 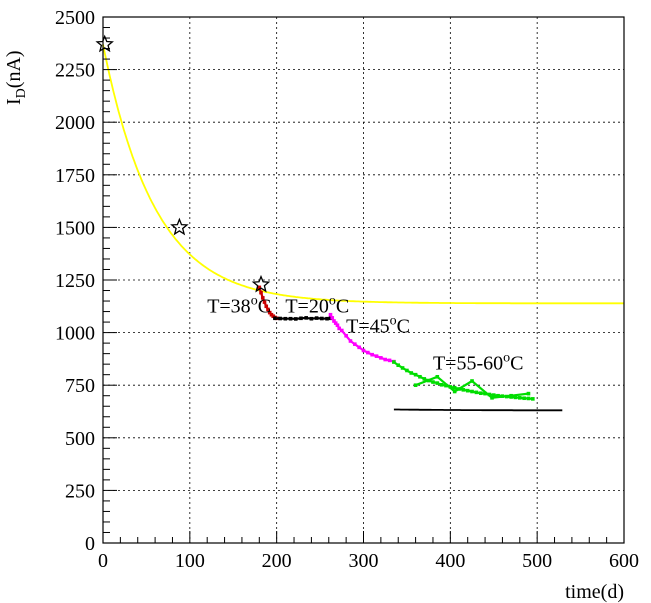 What do you see at coordinates (364, 561) in the screenshot?
I see `x-tick-label: 300` at bounding box center [364, 561].